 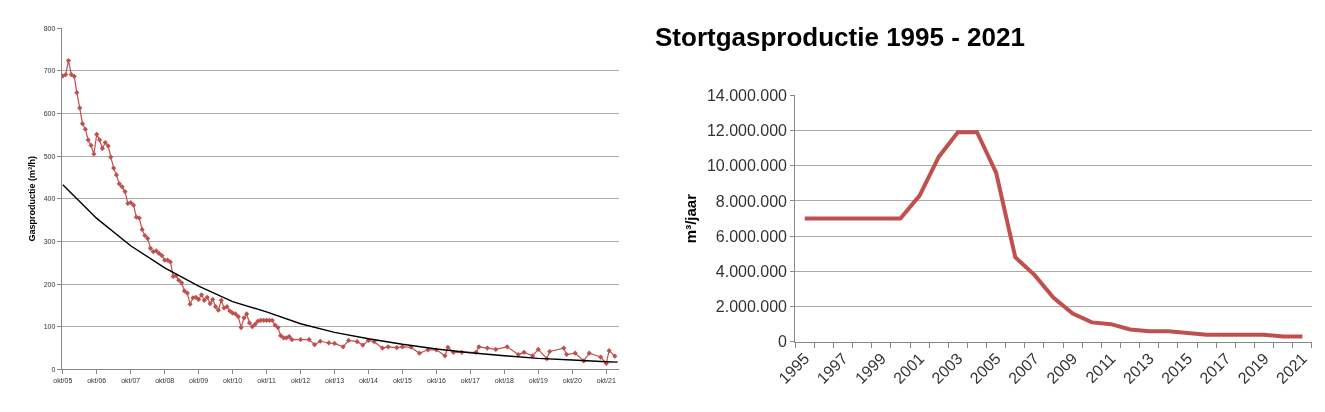 What do you see at coordinates (783, 342) in the screenshot?
I see `y-tick-label: 0` at bounding box center [783, 342].